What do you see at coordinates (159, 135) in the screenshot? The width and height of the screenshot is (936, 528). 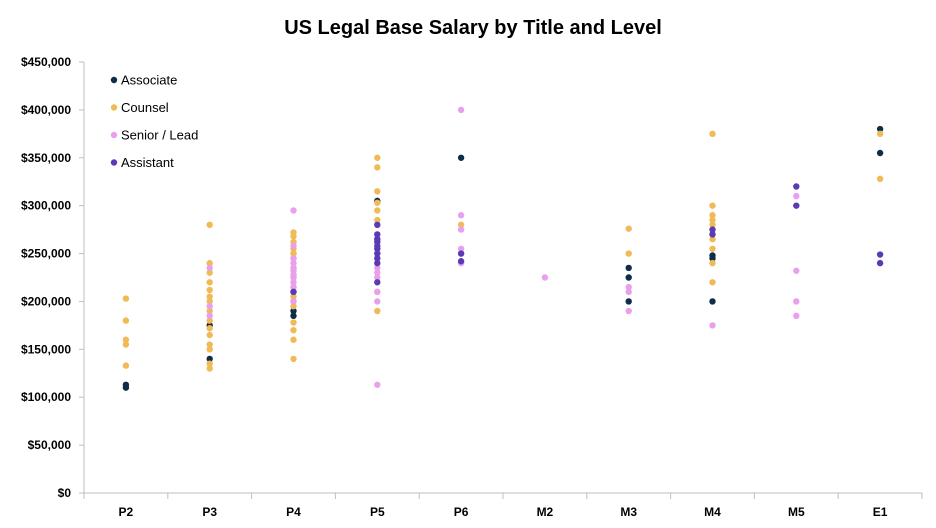 I see `legend-label: Senior / Lead` at bounding box center [159, 135].